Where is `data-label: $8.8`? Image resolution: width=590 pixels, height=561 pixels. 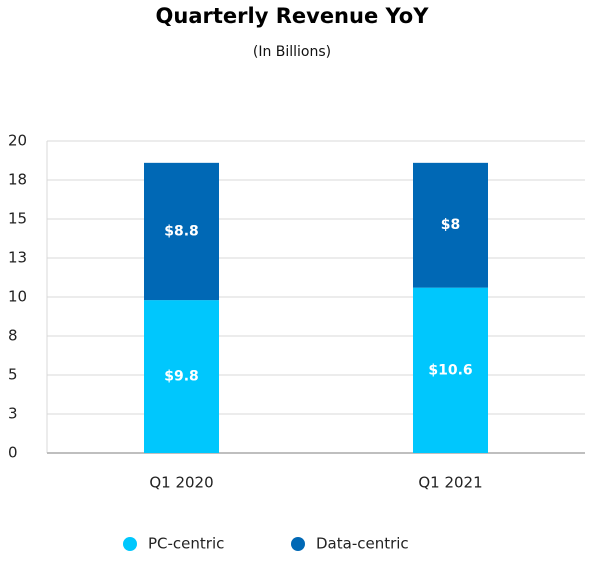 data-label: $8.8 is located at coordinates (181, 231).